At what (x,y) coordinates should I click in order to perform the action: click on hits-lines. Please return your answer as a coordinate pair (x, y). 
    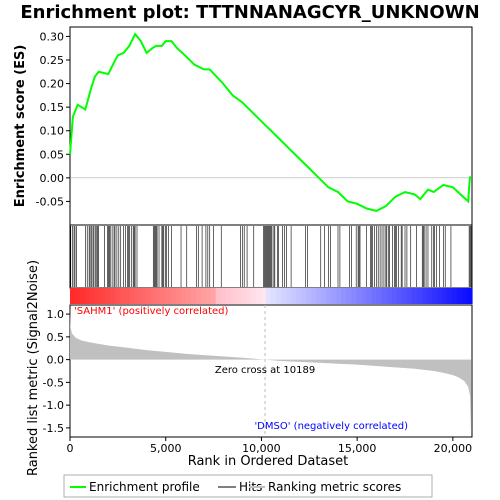
    Looking at the image, I should click on (271, 256).